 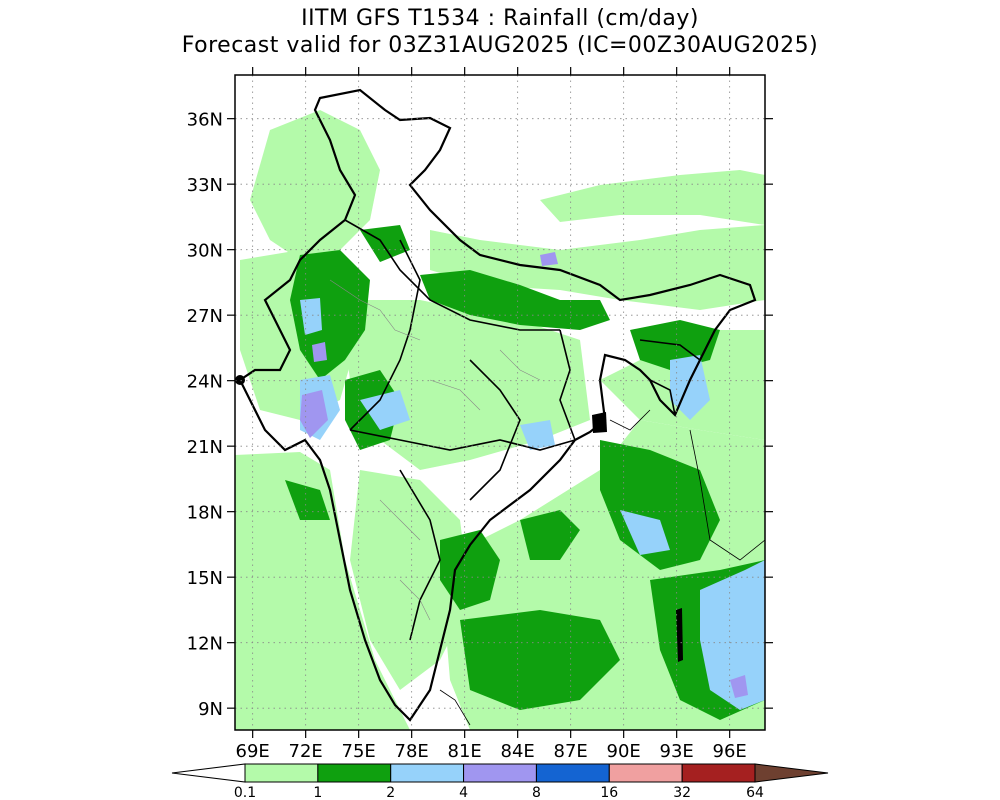 I want to click on lon-label: 84E, so click(x=518, y=751).